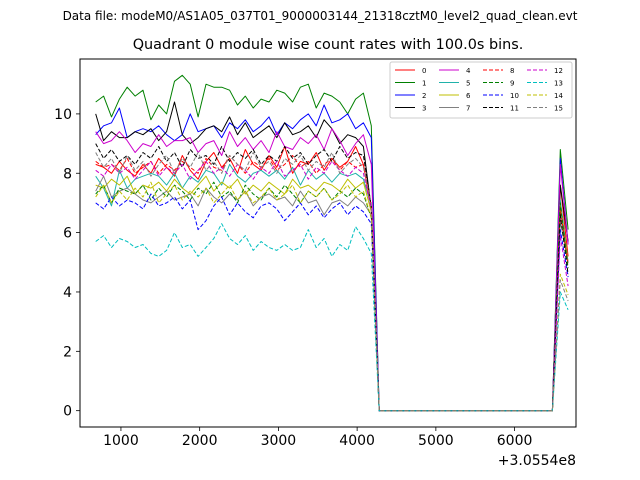  I want to click on y-tick-label: 4, so click(67, 293).